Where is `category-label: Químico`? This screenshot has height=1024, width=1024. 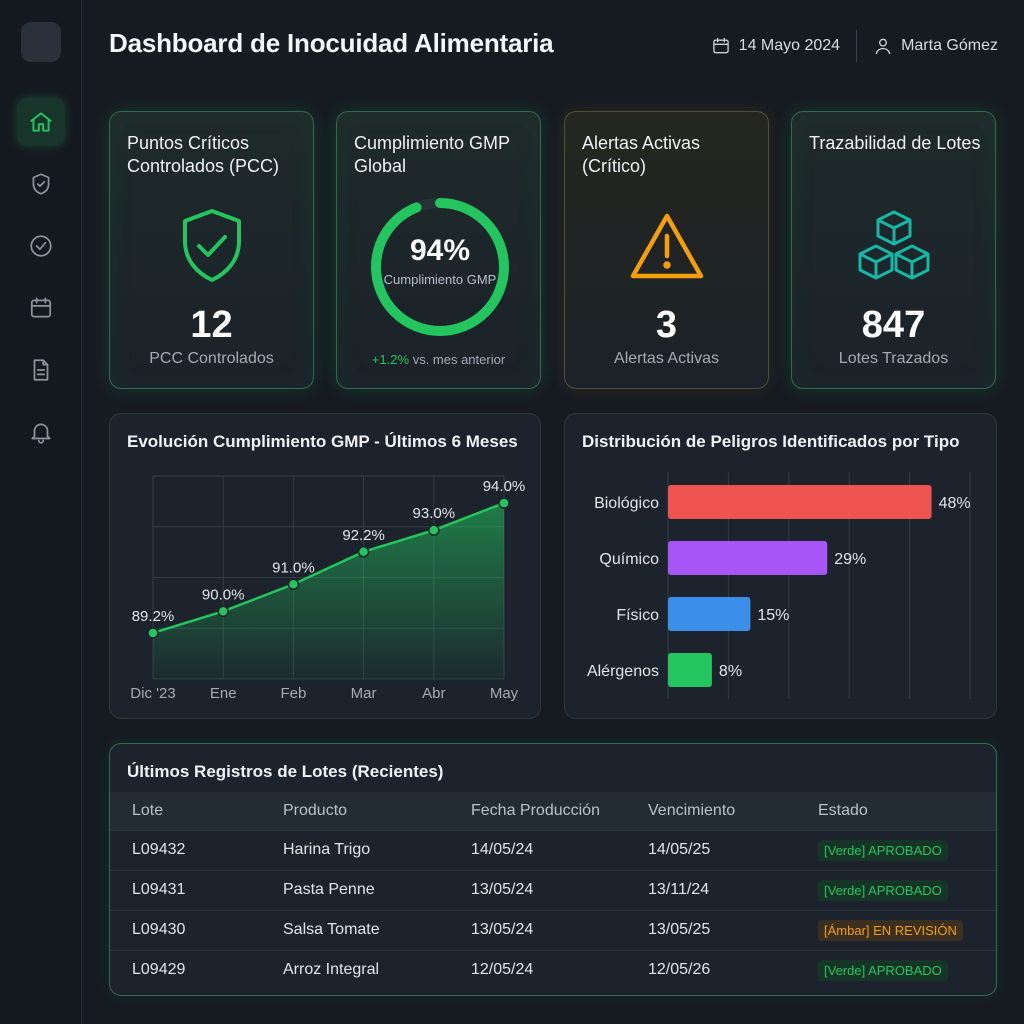
category-label: Químico is located at coordinates (629, 559).